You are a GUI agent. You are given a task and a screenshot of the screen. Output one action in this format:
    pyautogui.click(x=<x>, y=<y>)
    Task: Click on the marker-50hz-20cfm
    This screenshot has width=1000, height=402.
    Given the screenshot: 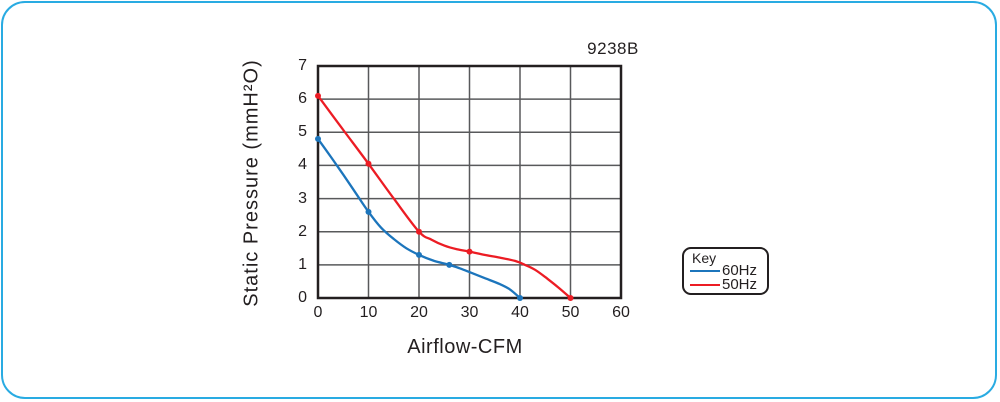 What is the action you would take?
    pyautogui.click(x=419, y=231)
    